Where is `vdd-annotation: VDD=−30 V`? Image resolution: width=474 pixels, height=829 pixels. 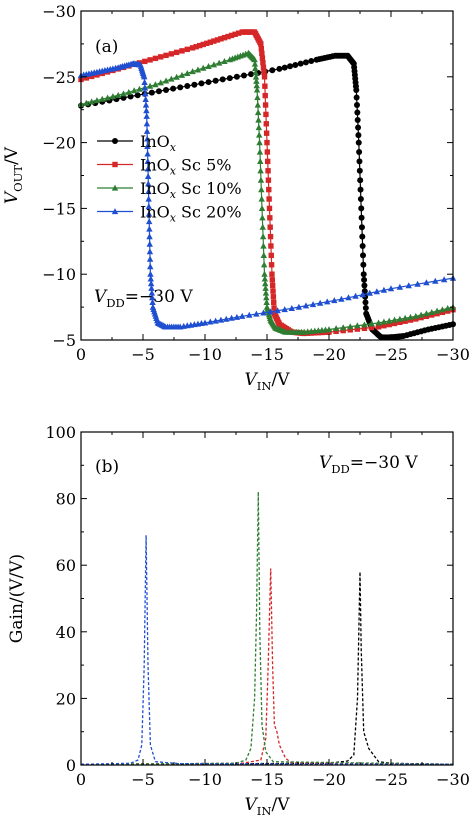
vdd-annotation: VDD=−30 V is located at coordinates (368, 464).